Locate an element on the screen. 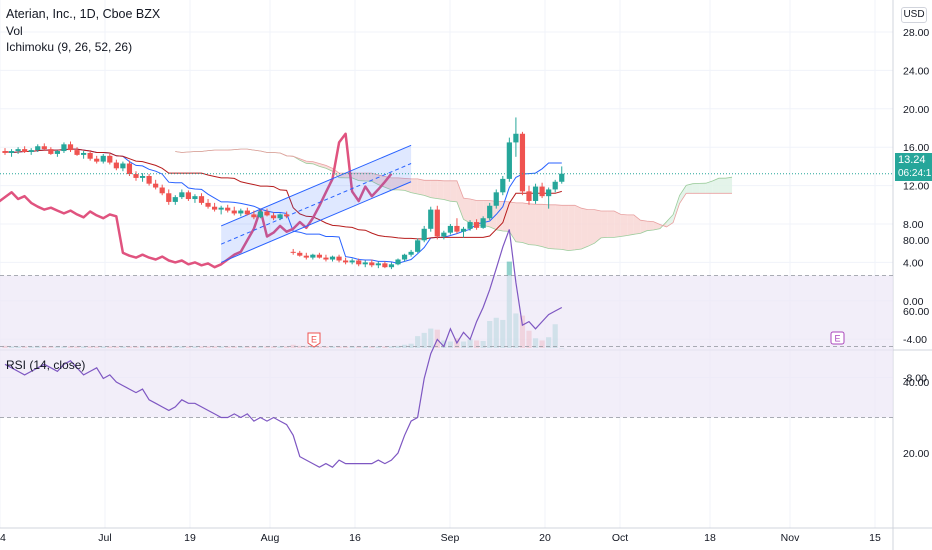 This screenshot has width=932, height=550. price-axis-tick-label: 24.00 is located at coordinates (916, 71).